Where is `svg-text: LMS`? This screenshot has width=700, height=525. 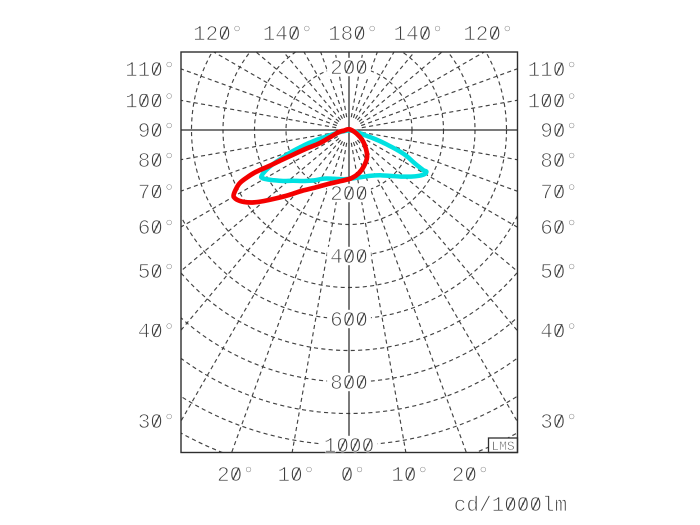 svg-text: LMS is located at coordinates (503, 446).